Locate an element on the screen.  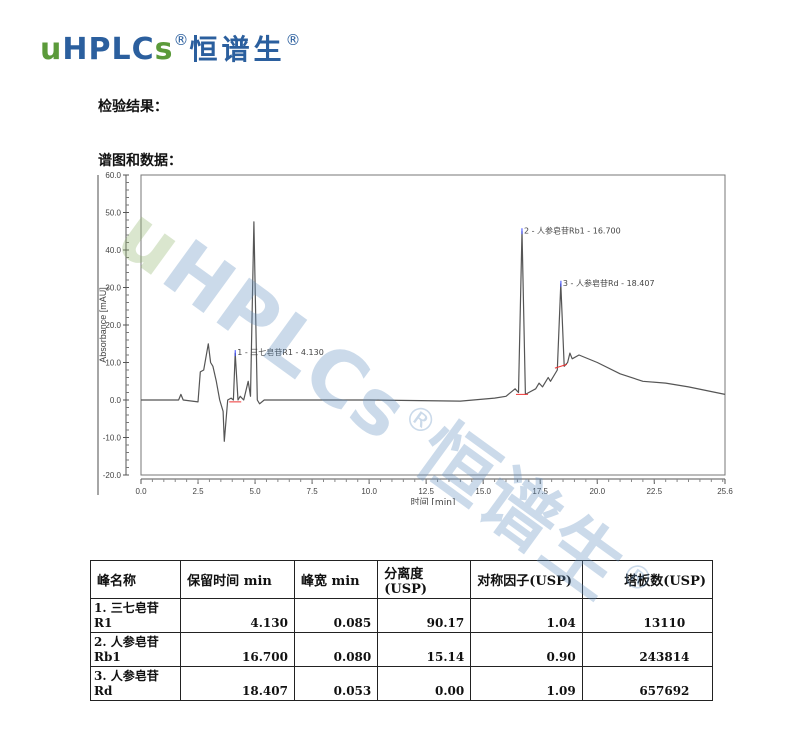
column-header: 塔板数(USP) is located at coordinates (647, 579).